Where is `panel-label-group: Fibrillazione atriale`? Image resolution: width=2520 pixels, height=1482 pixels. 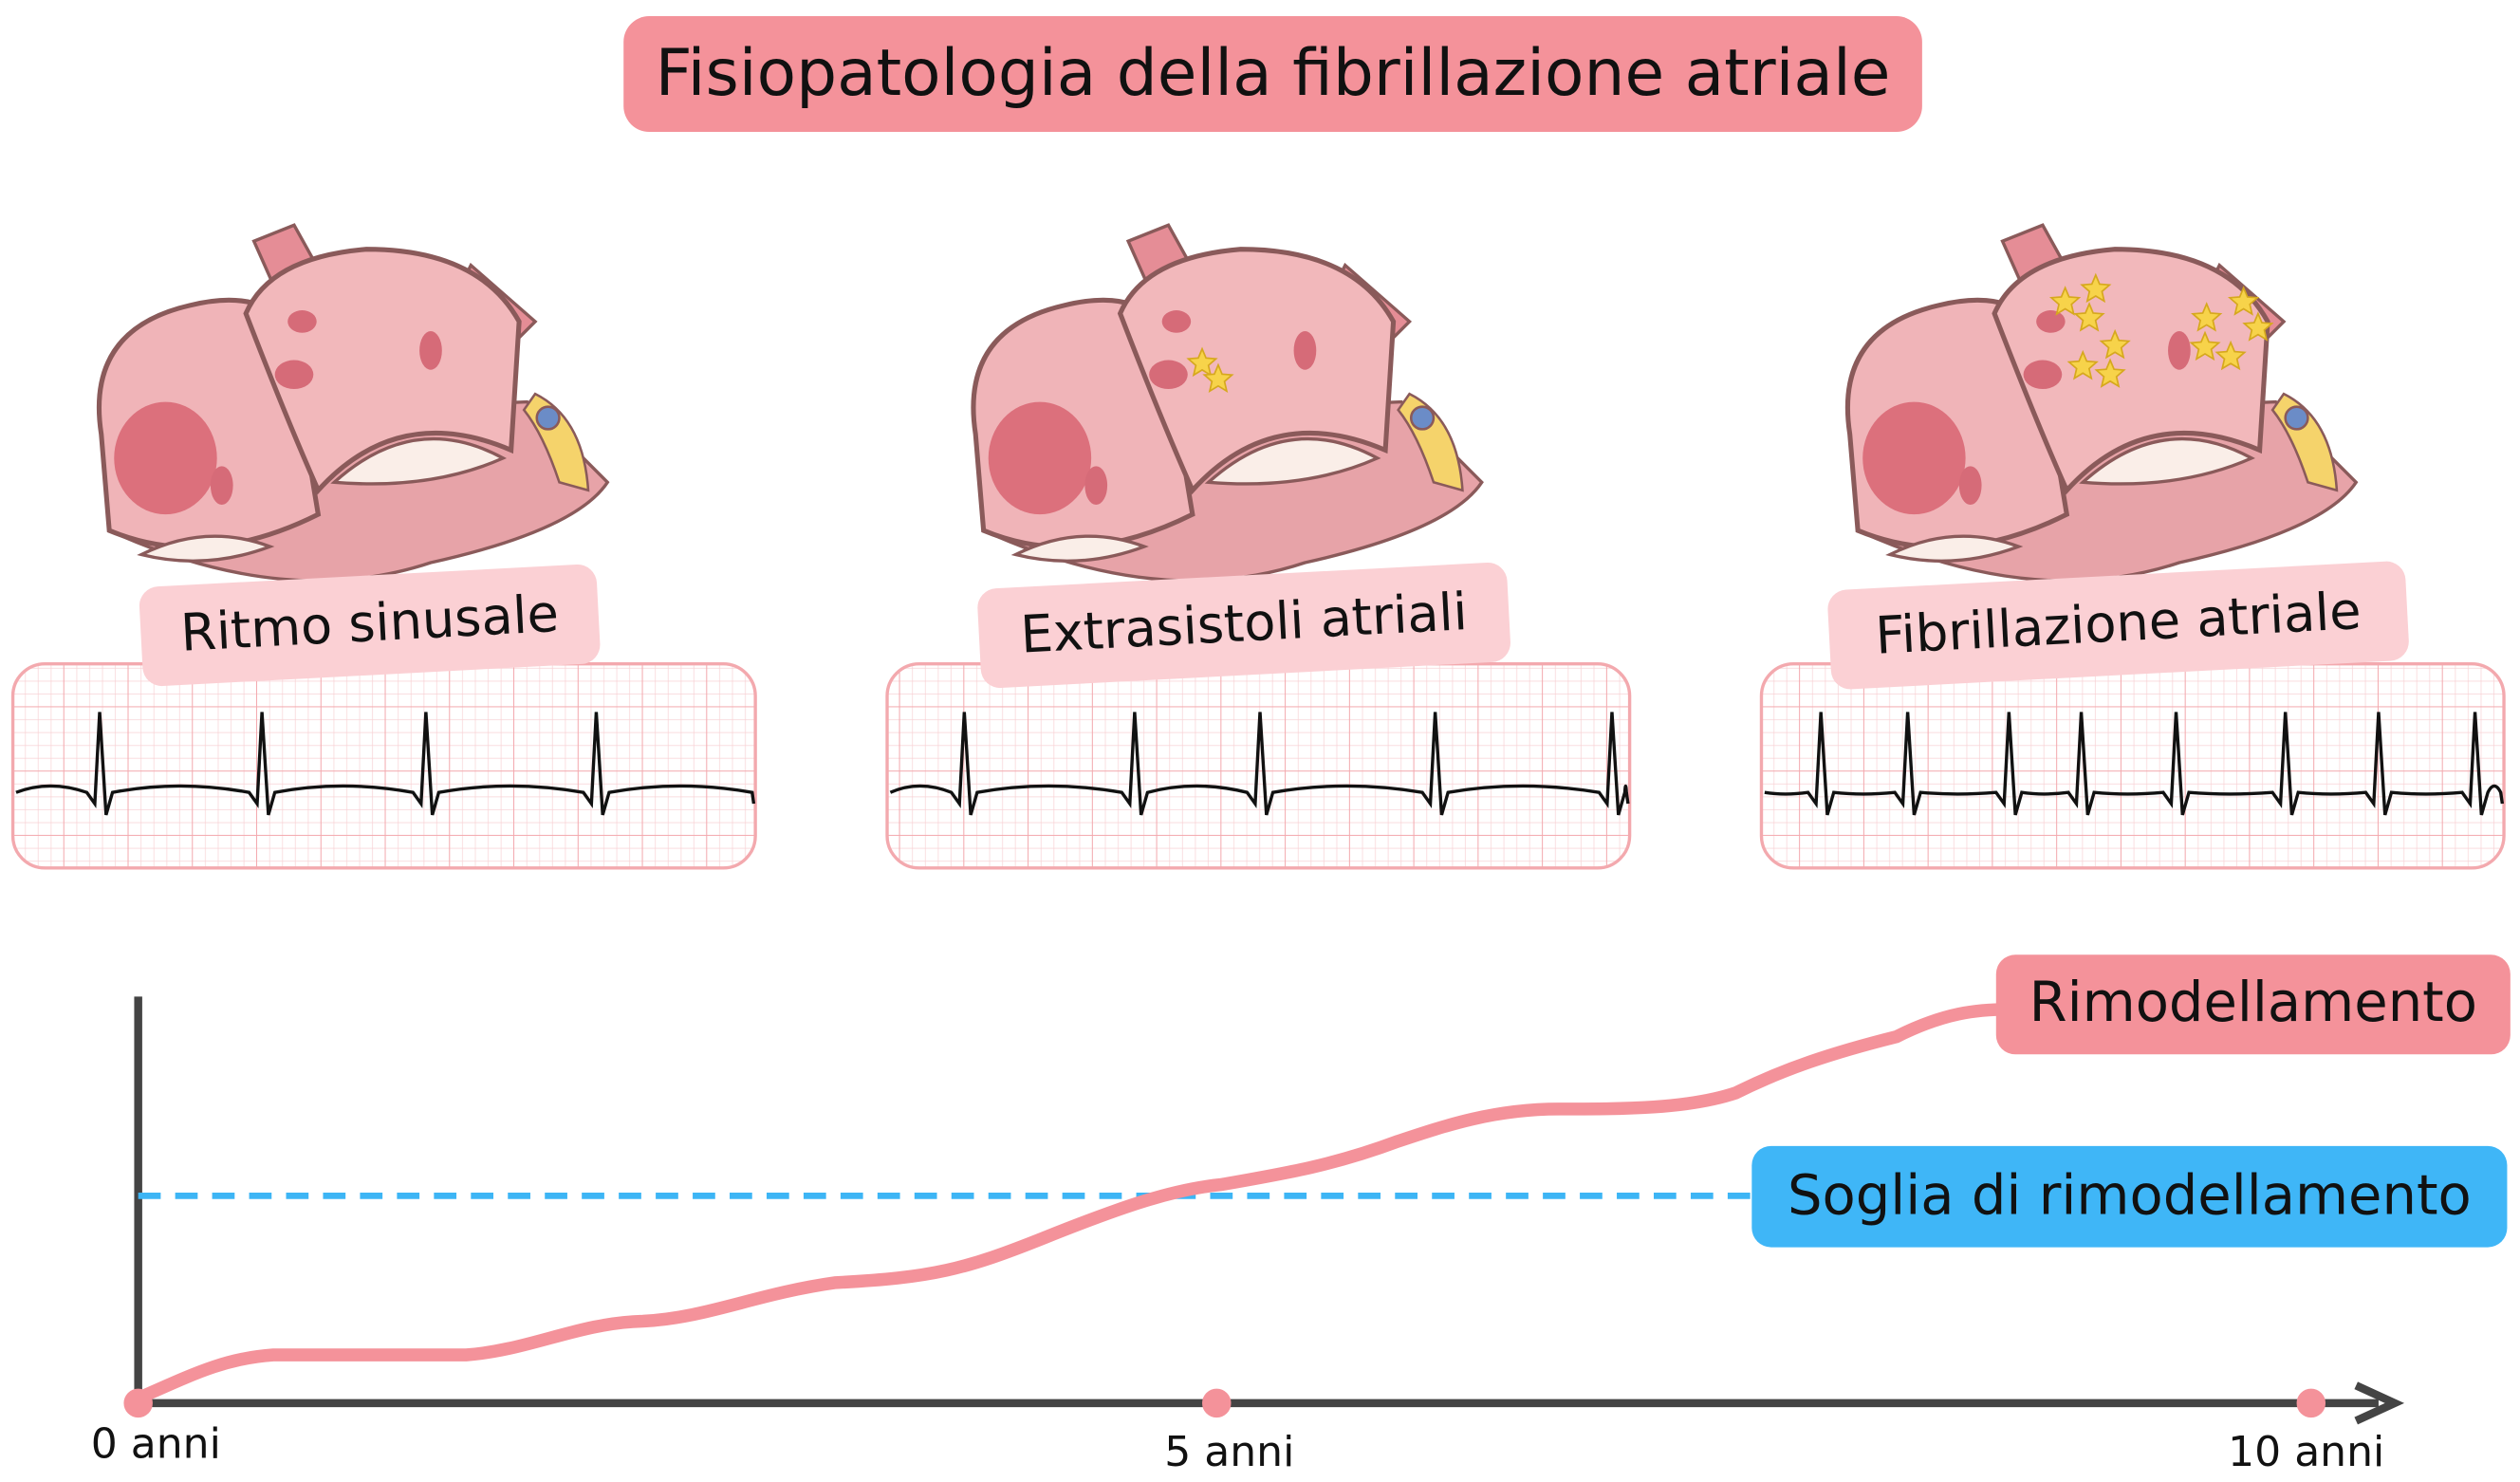 panel-label-group: Fibrillazione atriale is located at coordinates (2118, 625).